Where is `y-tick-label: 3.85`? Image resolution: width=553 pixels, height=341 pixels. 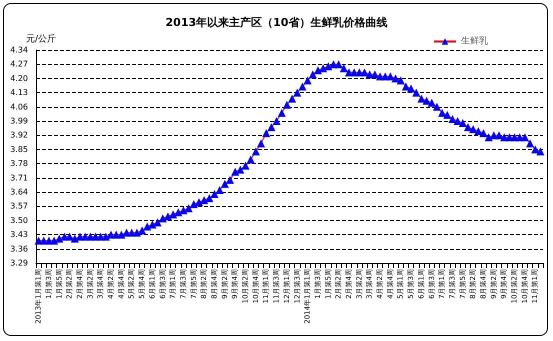
y-tick-label: 3.85 is located at coordinates (19, 149).